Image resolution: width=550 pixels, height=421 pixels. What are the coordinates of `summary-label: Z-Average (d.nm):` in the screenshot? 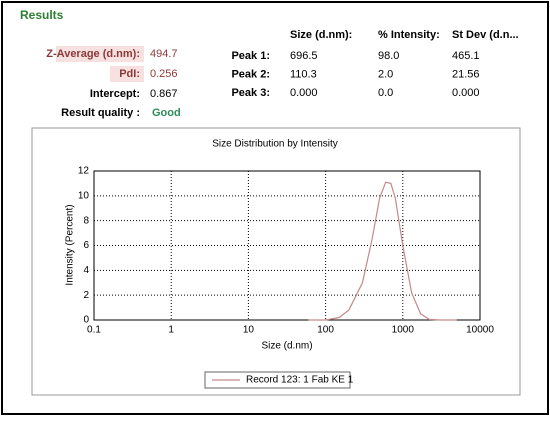 It's located at (93, 54).